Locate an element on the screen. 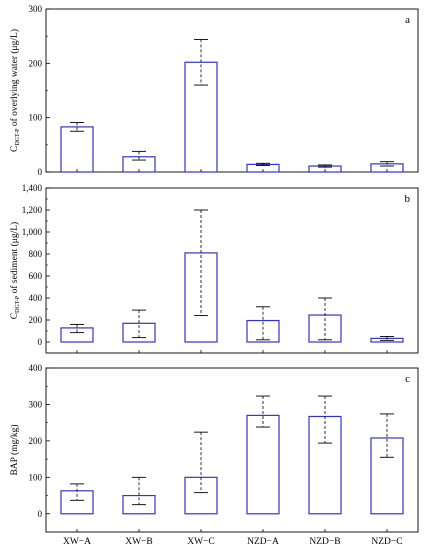  panel-letter: b is located at coordinates (408, 199).